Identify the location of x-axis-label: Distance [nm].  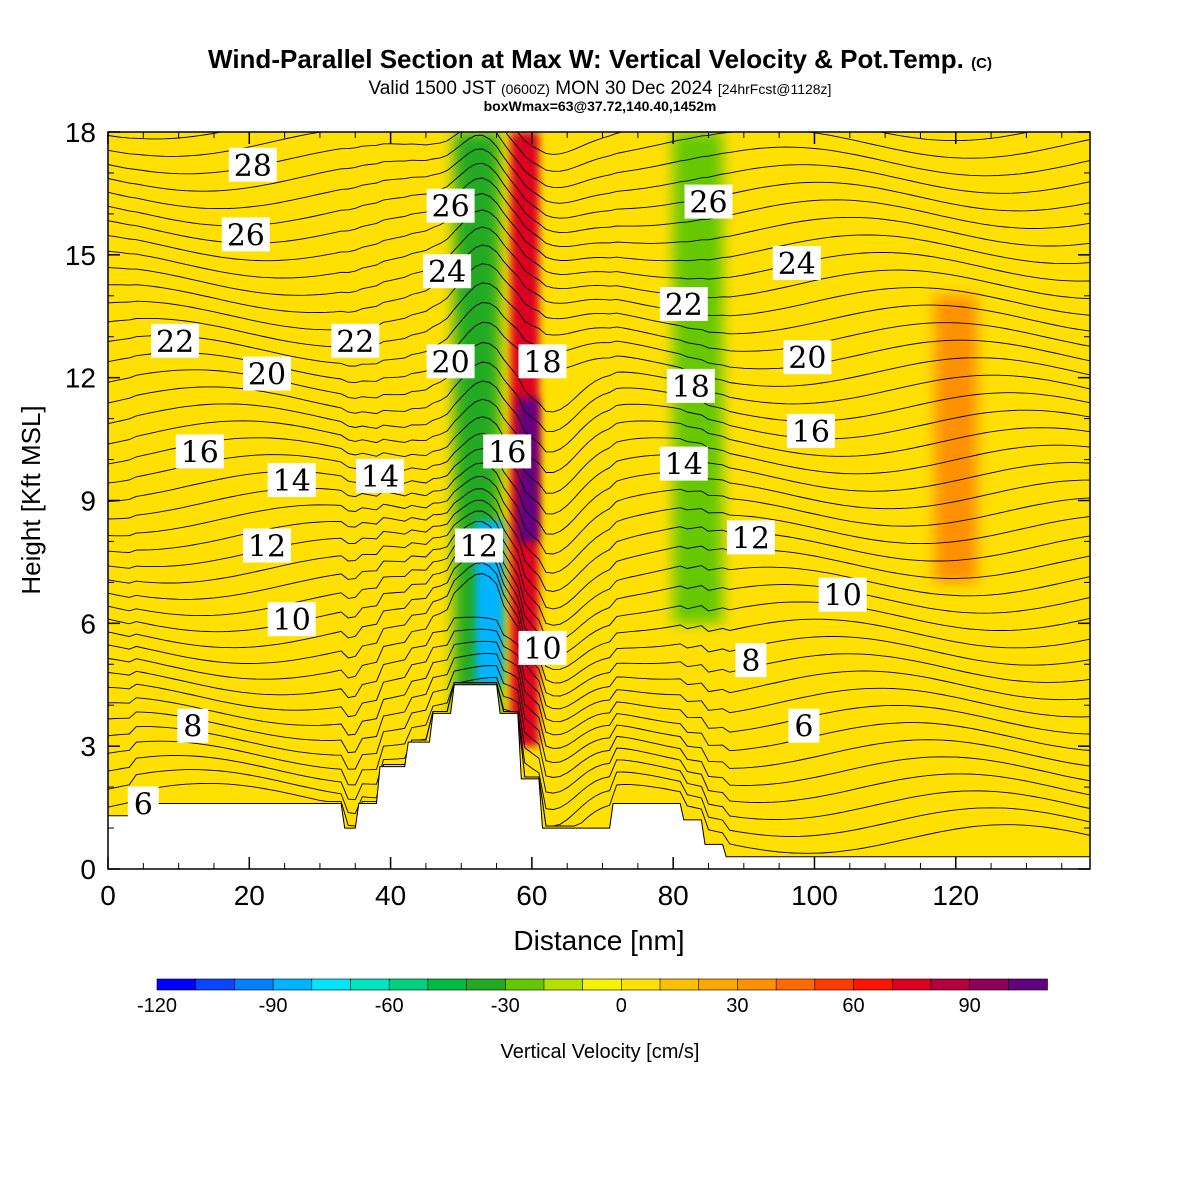
(598, 940).